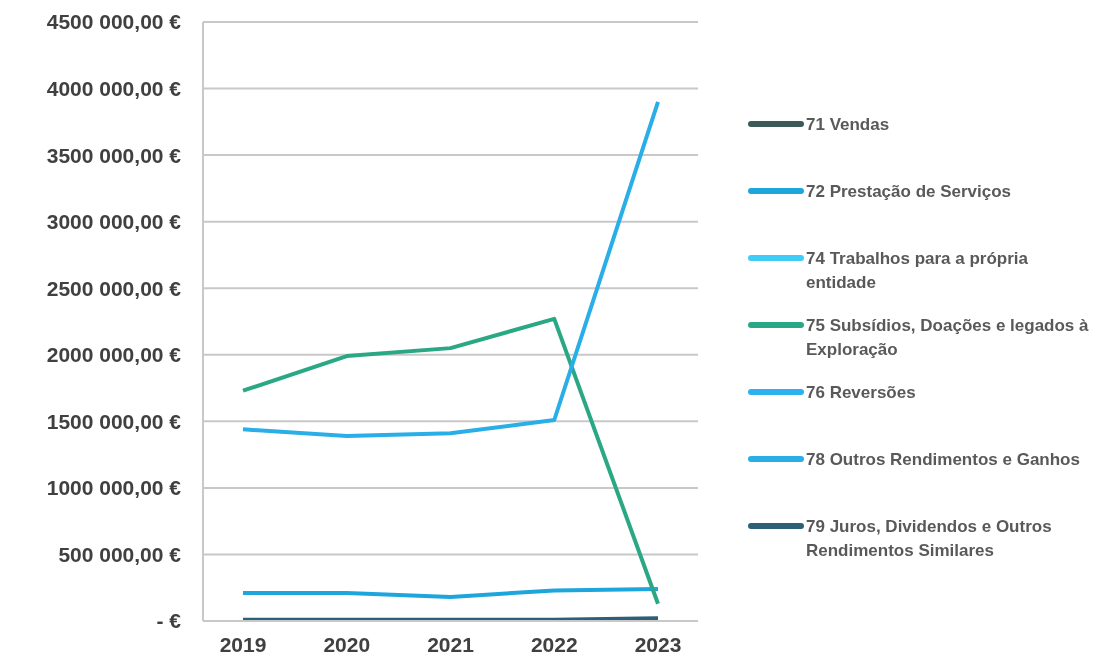  What do you see at coordinates (848, 125) in the screenshot?
I see `legend-label: 71 Vendas` at bounding box center [848, 125].